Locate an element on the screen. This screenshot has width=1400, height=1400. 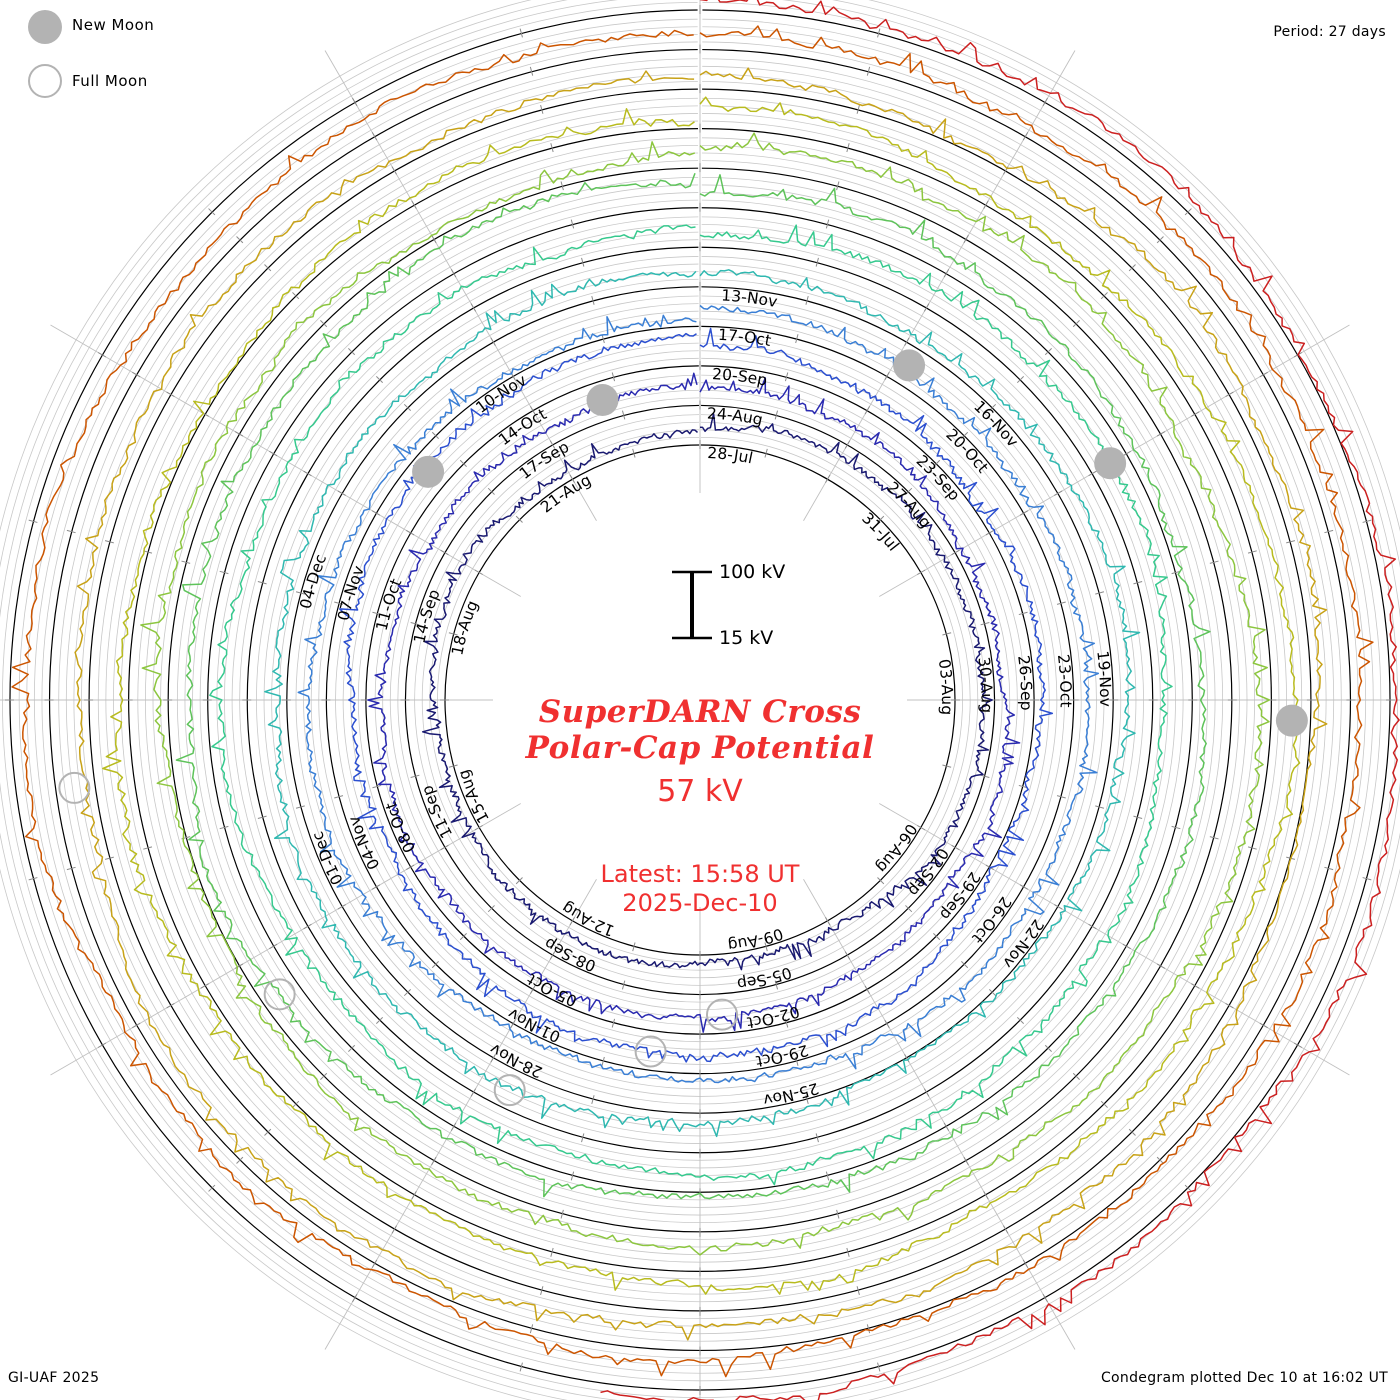
scale-bottom-label: 15 kV is located at coordinates (746, 638).